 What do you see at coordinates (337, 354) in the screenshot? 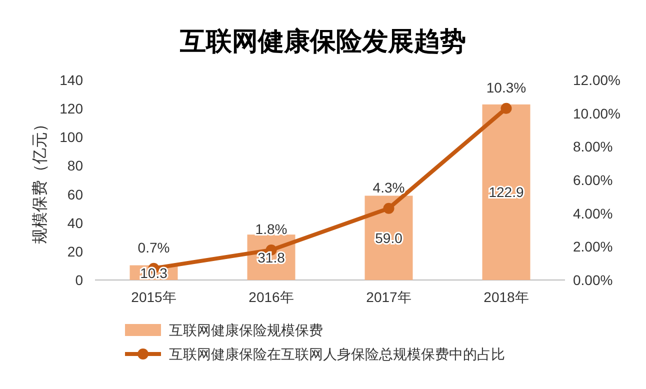
I see `legend-label: 互联网健康保险在互联网人身保险总规模保费中的占比` at bounding box center [337, 354].